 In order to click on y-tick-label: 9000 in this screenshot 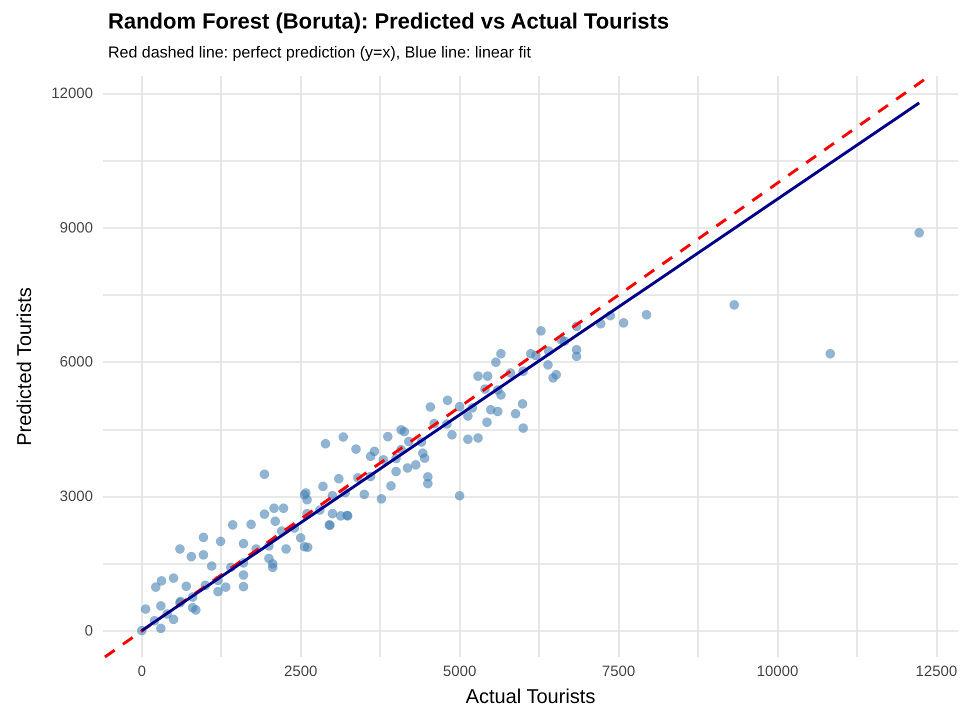, I will do `click(76, 227)`.